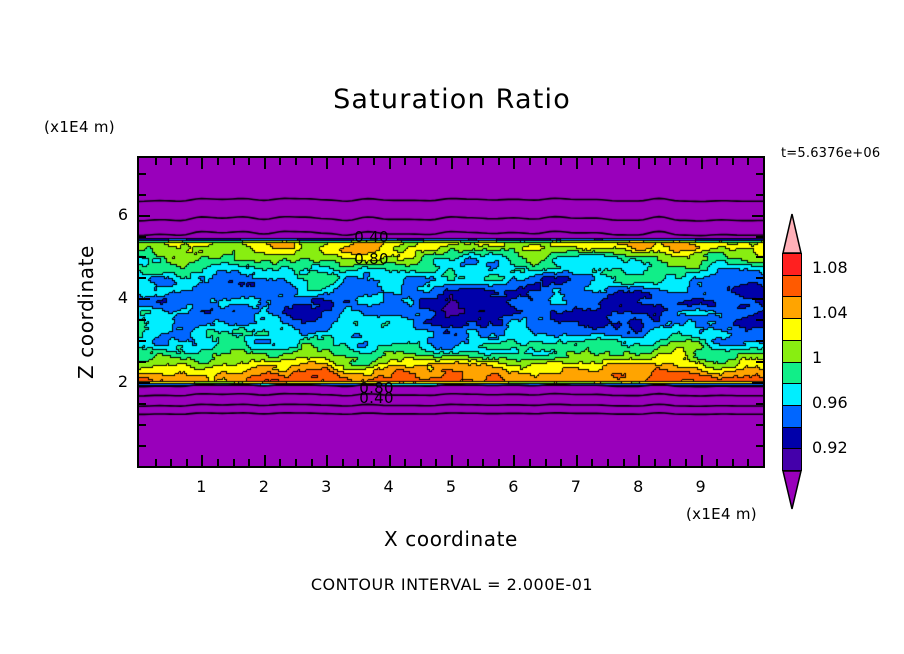 The height and width of the screenshot is (654, 904). I want to click on x-tick-label: 8, so click(638, 486).